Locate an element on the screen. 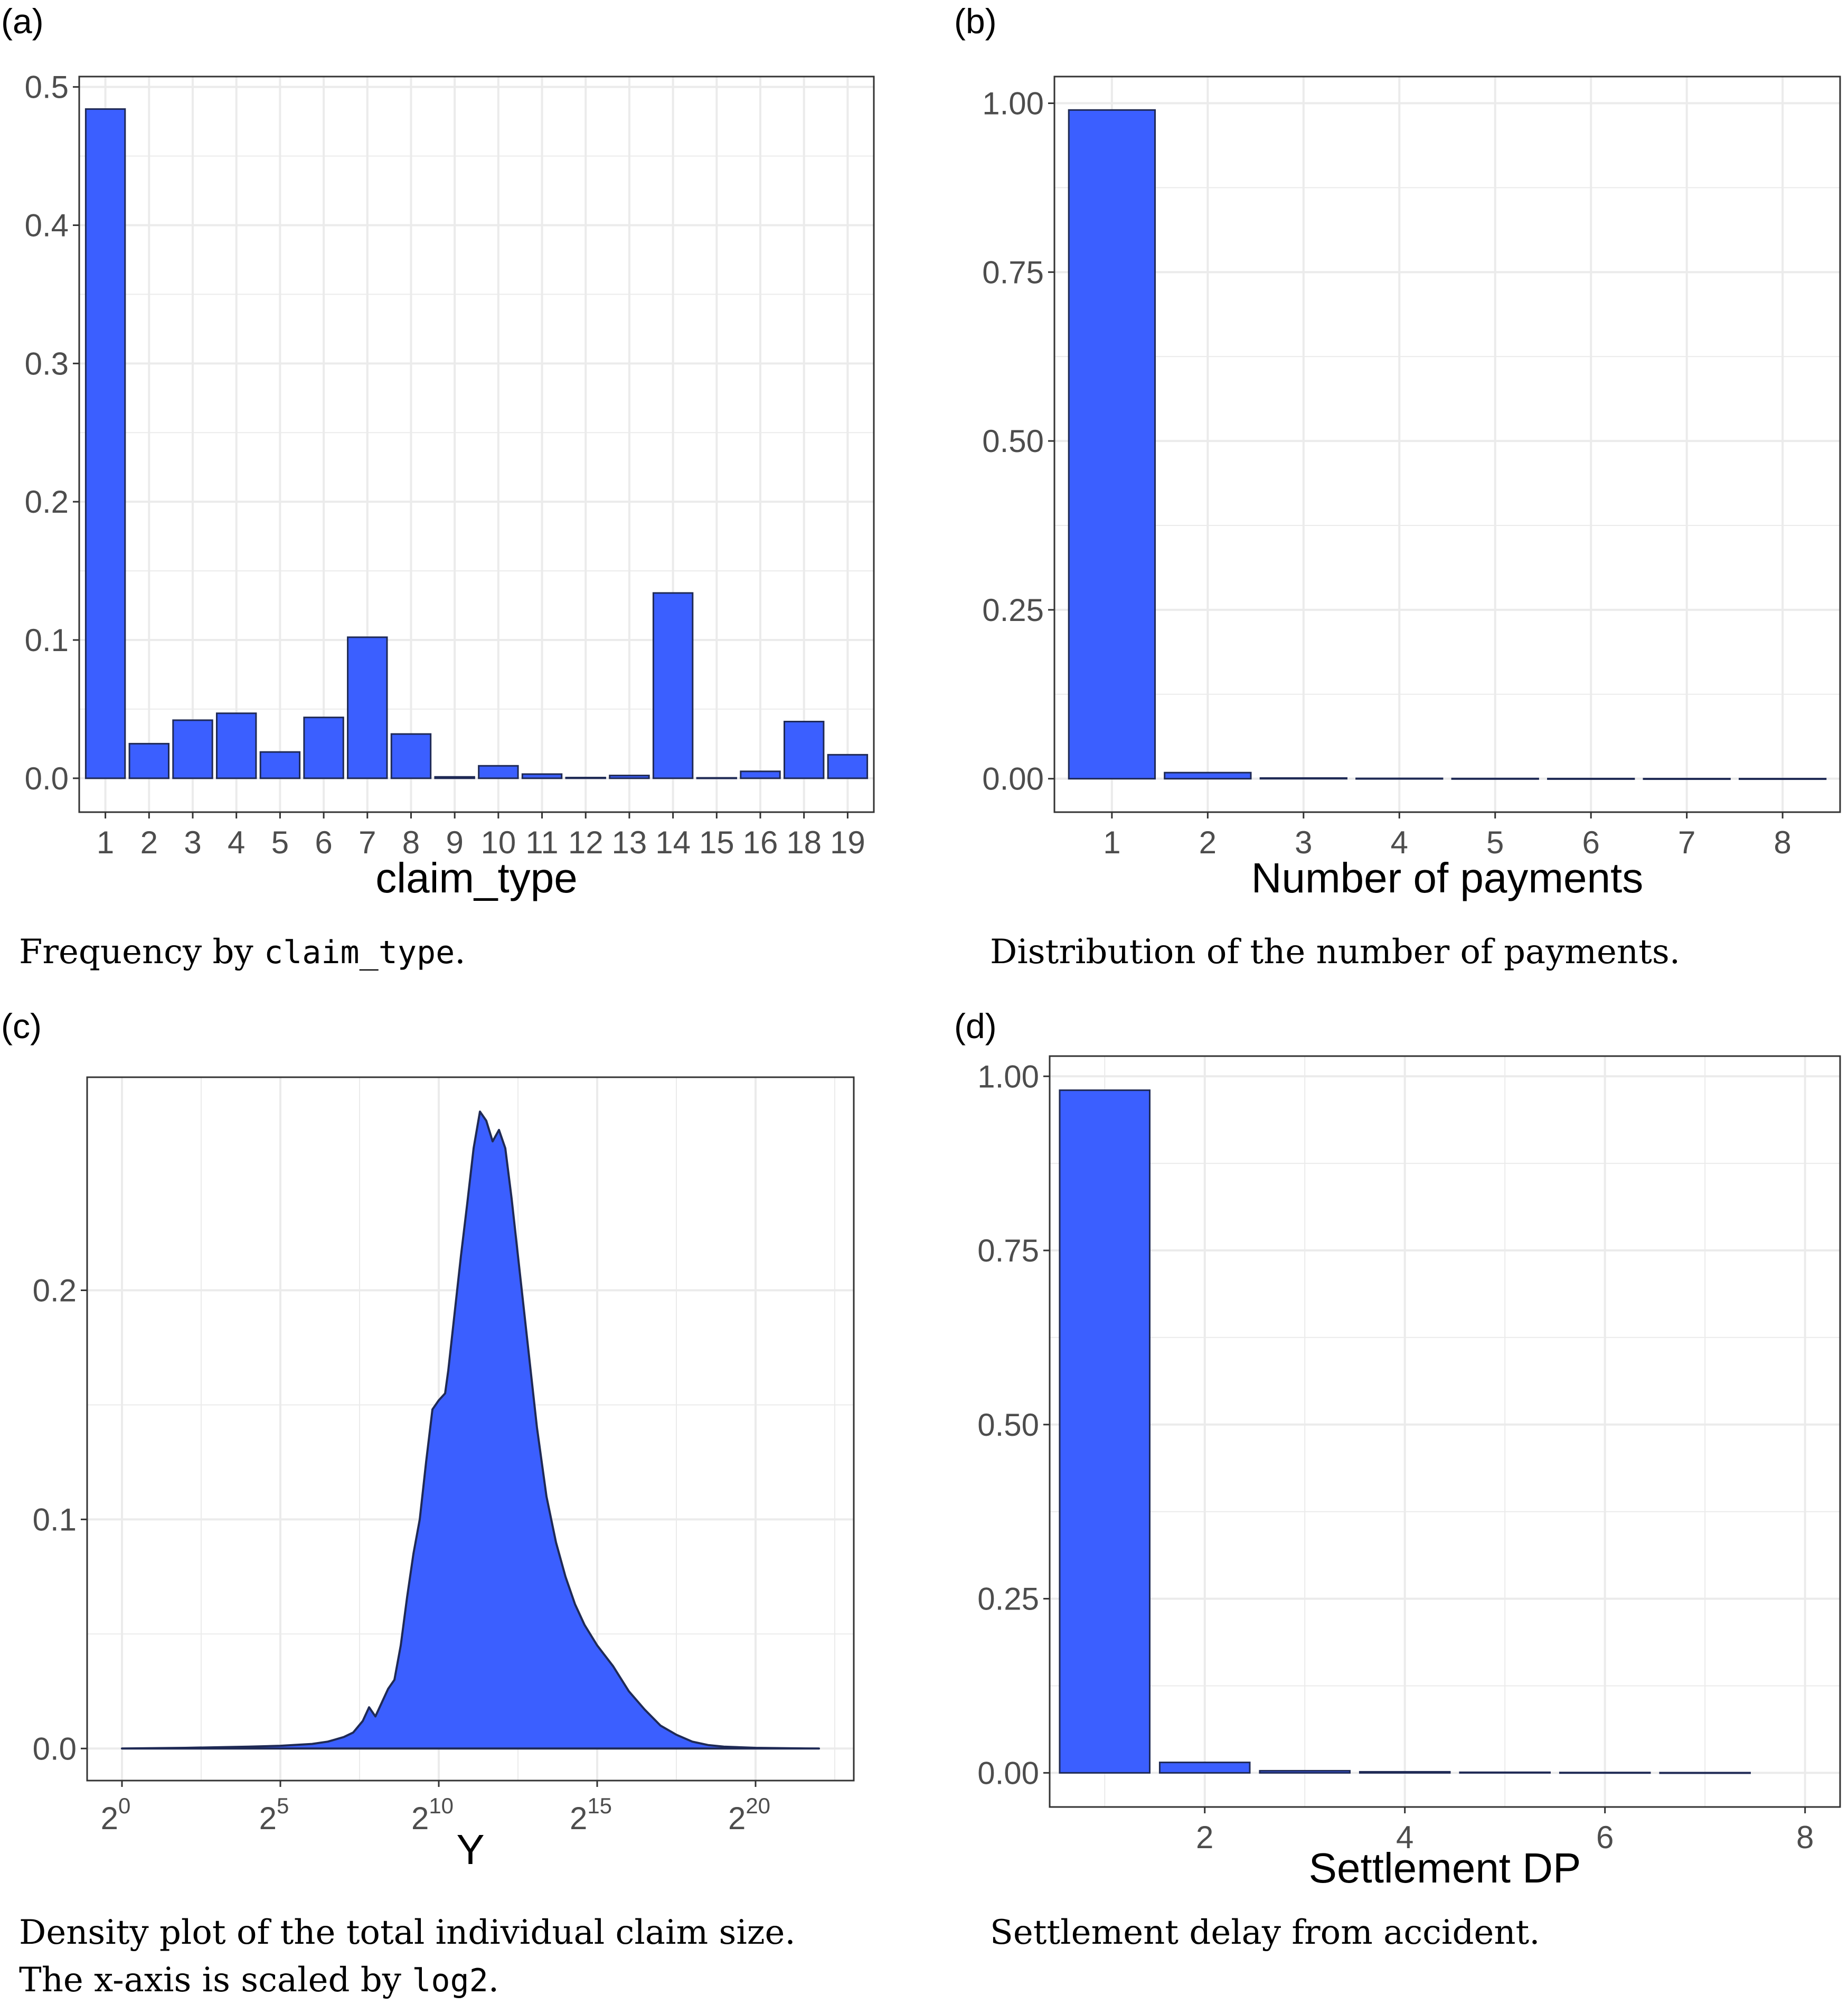 The width and height of the screenshot is (1848, 2005). x-axis-title: Number of payments is located at coordinates (1448, 877).